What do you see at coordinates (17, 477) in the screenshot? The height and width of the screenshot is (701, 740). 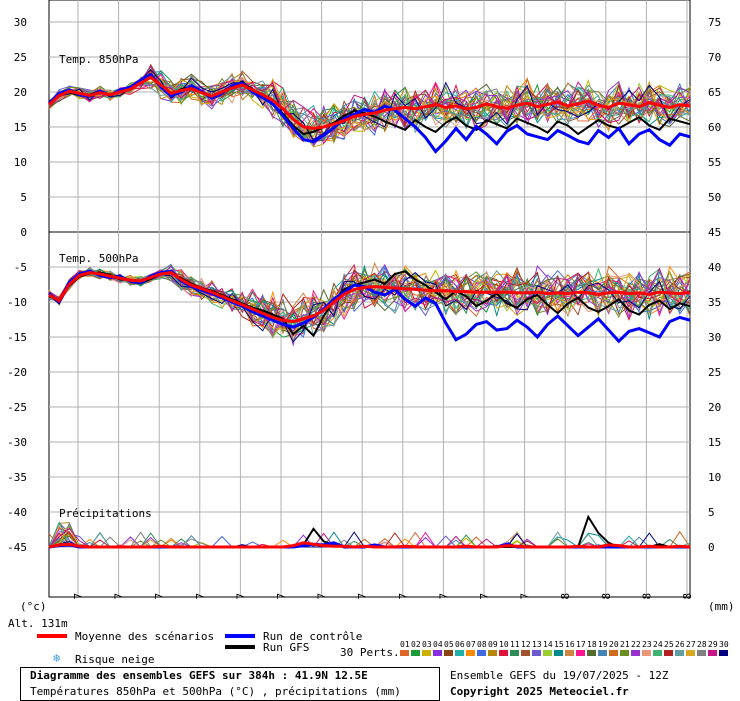 I see `left-tick-label: -35` at bounding box center [17, 477].